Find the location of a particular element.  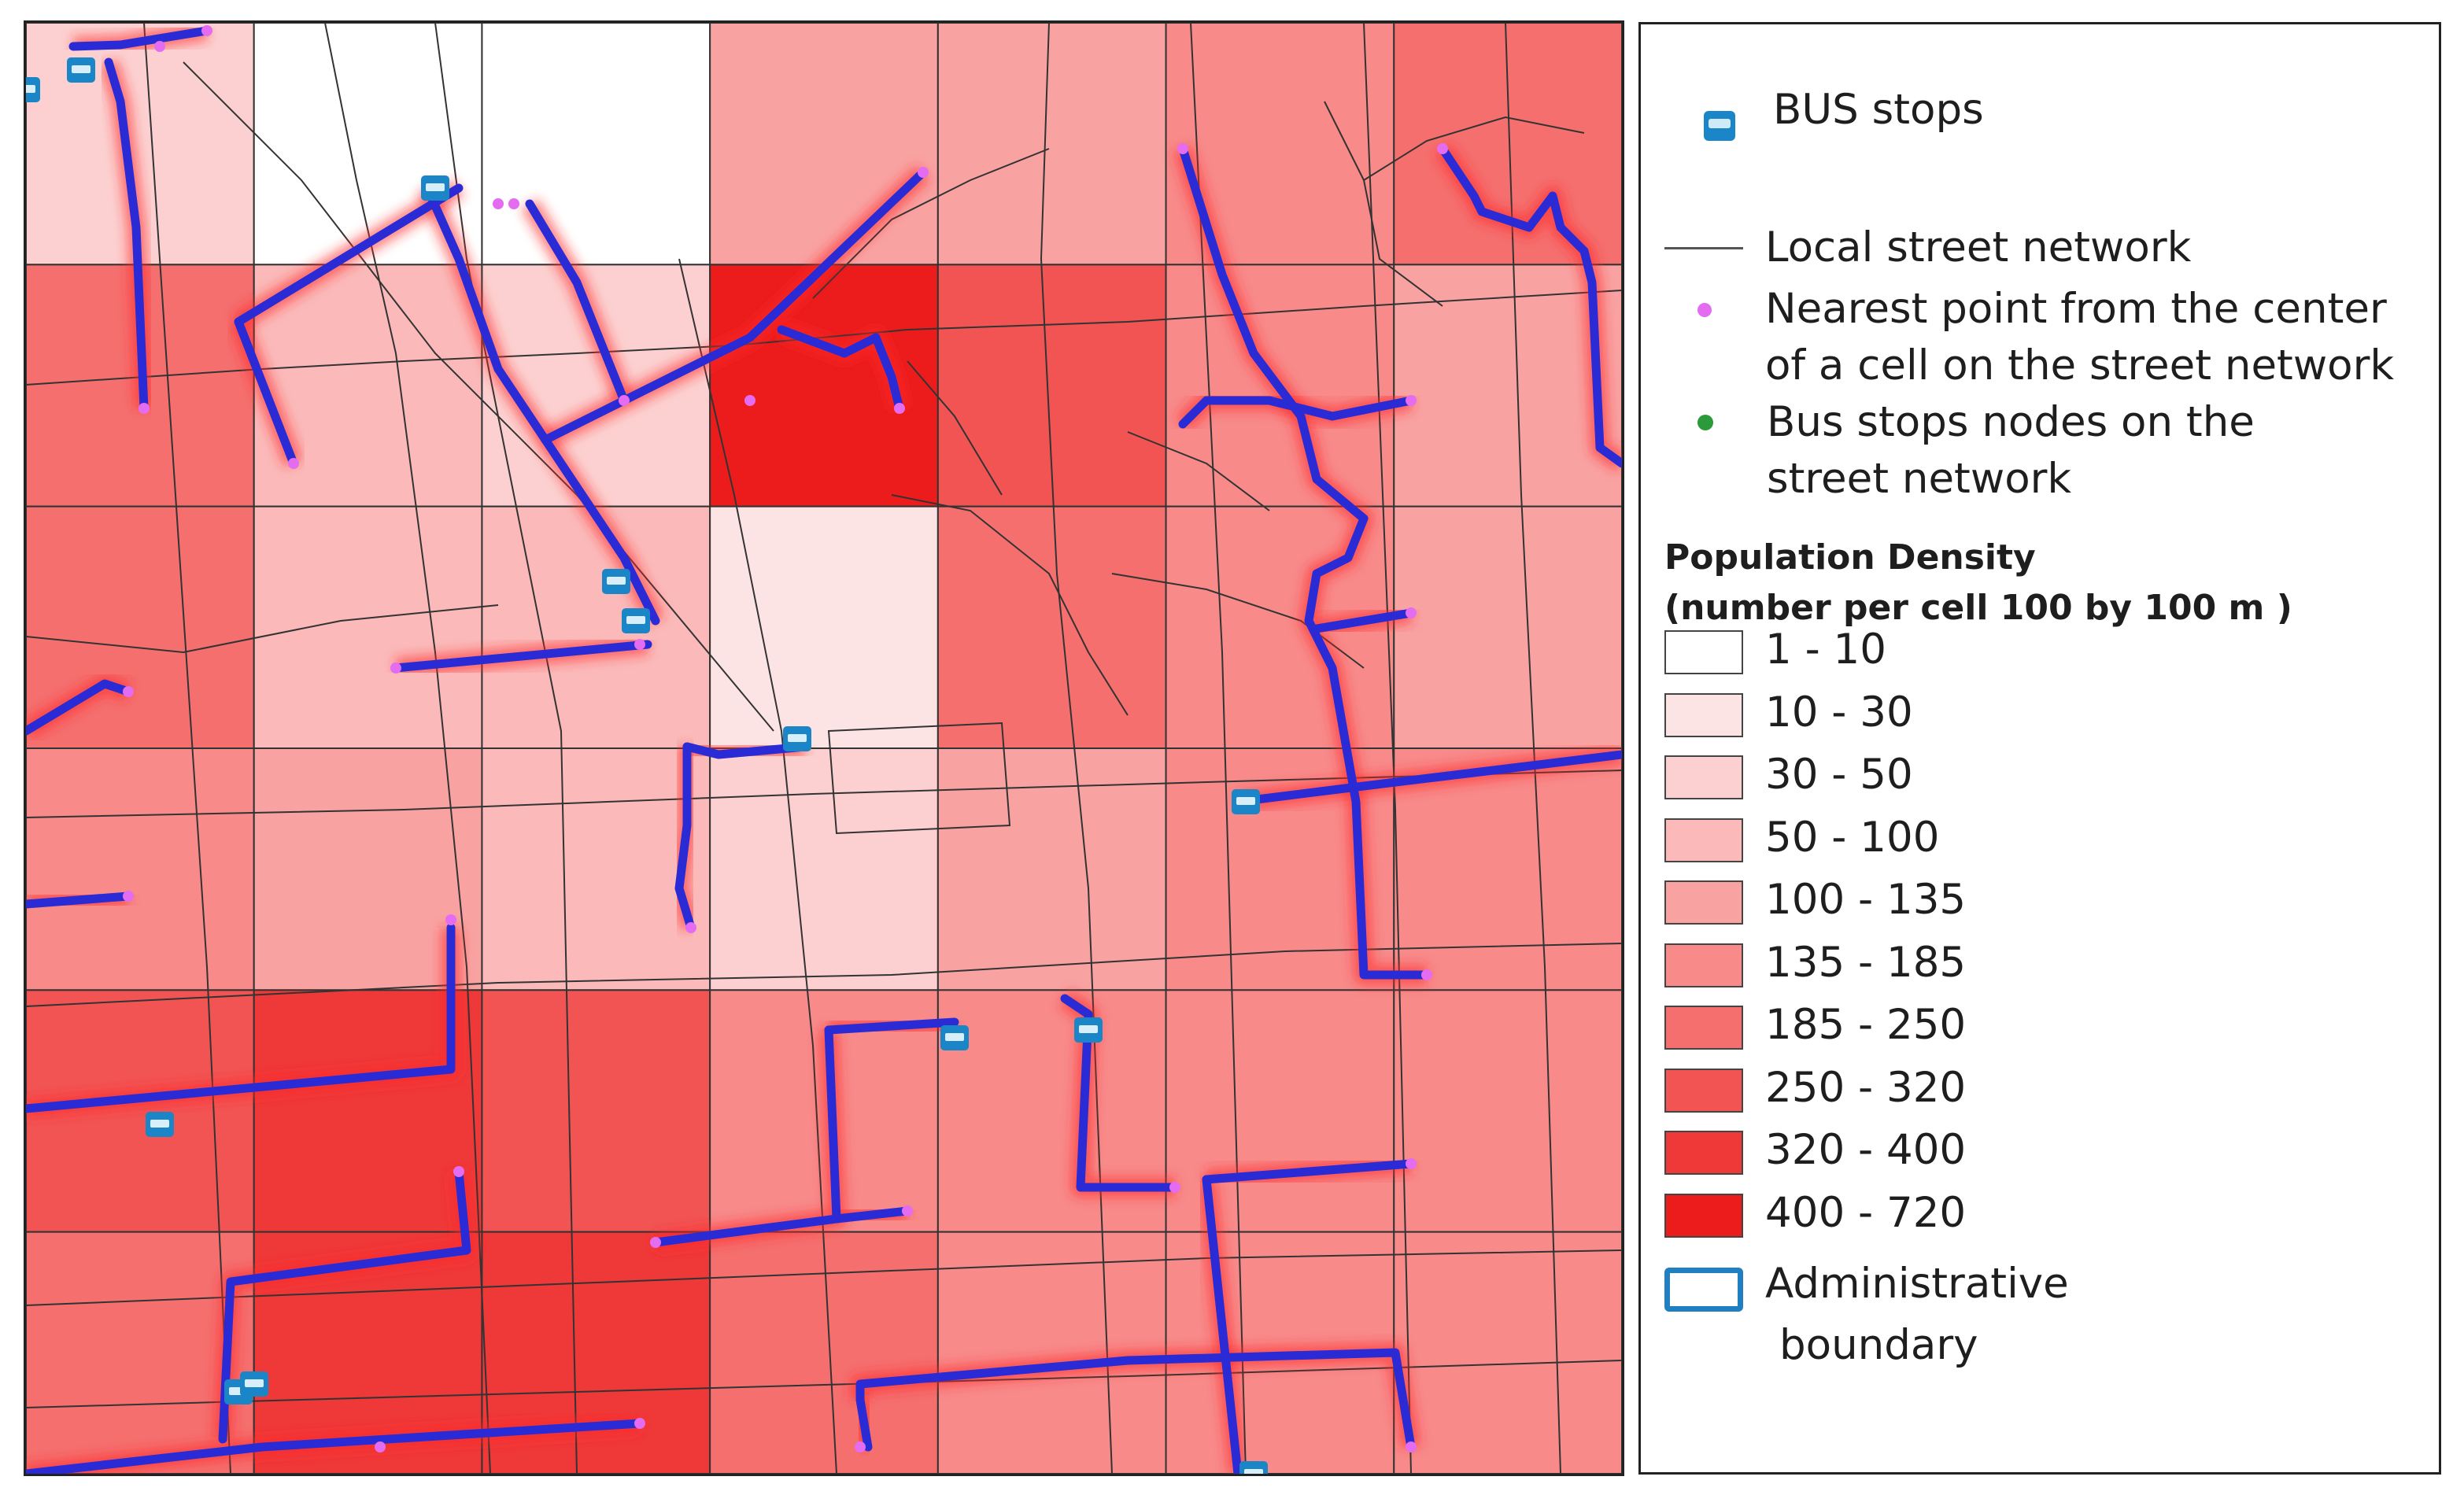

legend-bus-stops: BUS stops is located at coordinates (1844, 110).